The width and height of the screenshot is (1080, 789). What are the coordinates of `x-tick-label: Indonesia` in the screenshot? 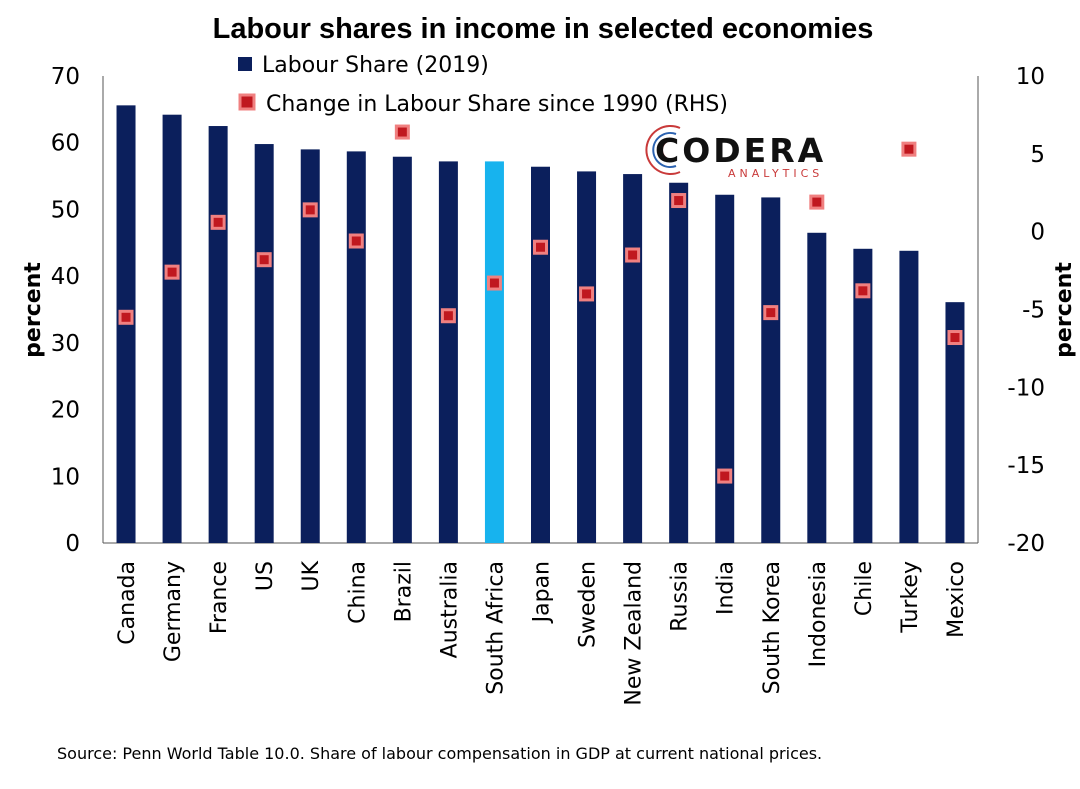 It's located at (818, 614).